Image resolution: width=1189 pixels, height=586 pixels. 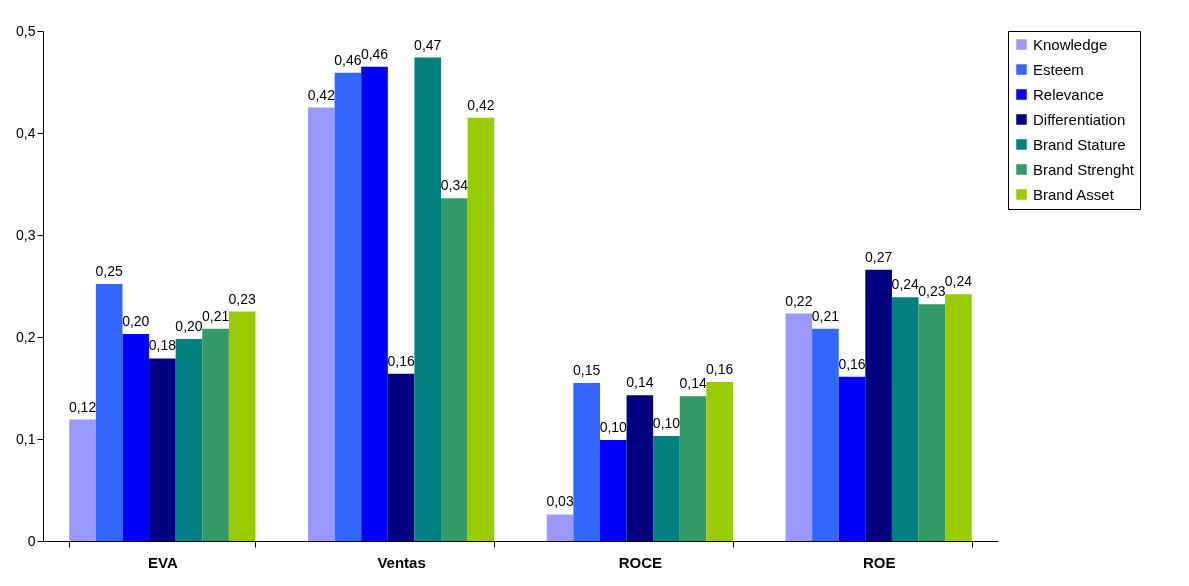 I want to click on x-tick-label: EVA, so click(x=163, y=562).